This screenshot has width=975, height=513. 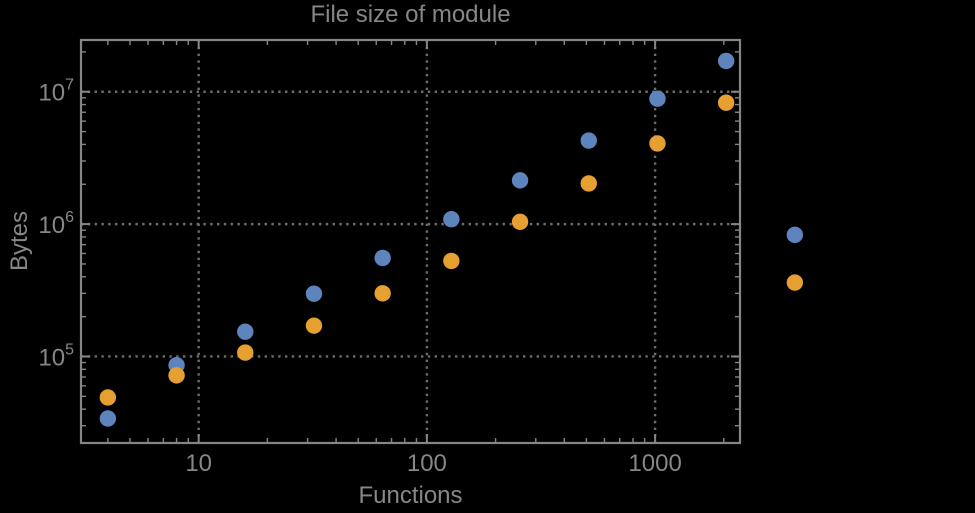 I want to click on x-axis-label: Functions, so click(x=410, y=495).